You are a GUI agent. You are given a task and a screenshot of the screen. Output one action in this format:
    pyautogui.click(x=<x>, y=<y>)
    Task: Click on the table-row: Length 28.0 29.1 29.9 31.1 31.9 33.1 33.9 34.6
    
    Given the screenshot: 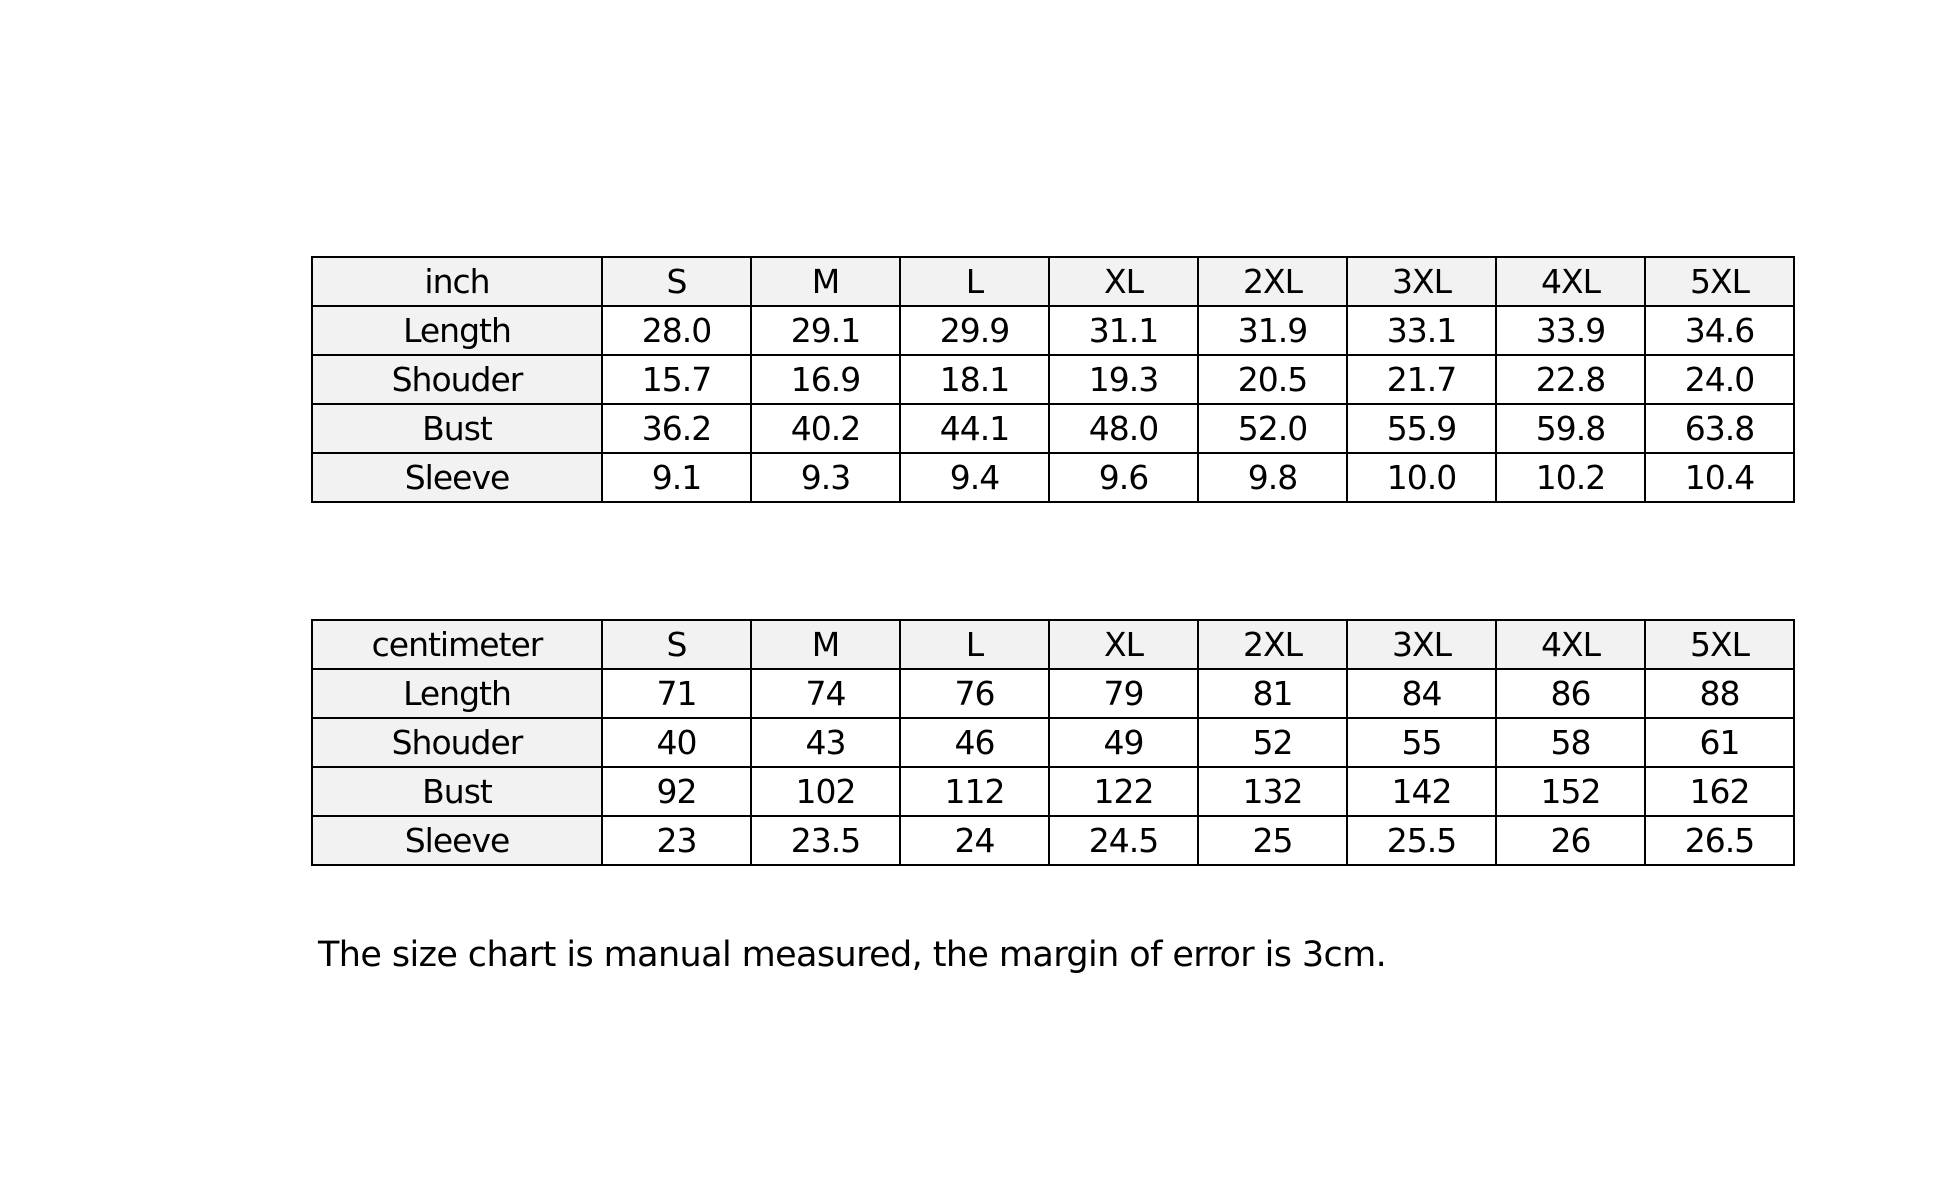 What is the action you would take?
    pyautogui.click(x=1053, y=330)
    